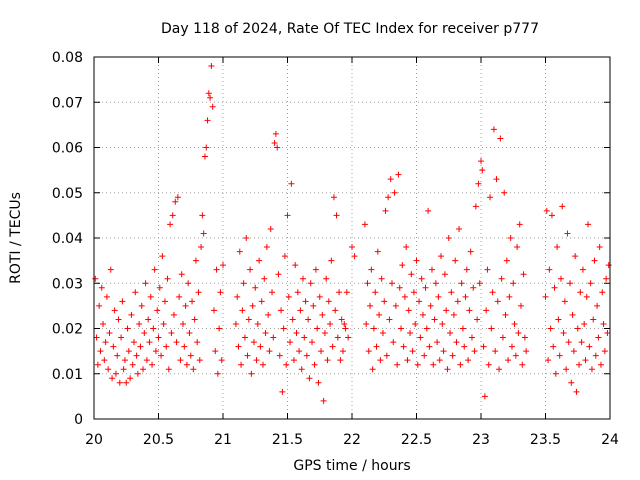 This screenshot has width=640, height=480. I want to click on y-tick-label: 0.07, so click(67, 103).